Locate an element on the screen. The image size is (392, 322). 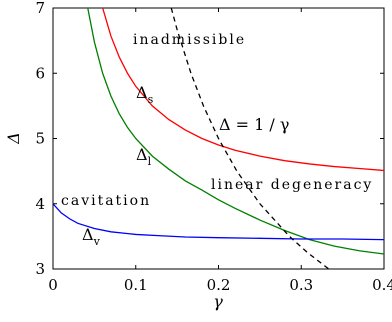
label-delta-s-subscript: s is located at coordinates (151, 99).